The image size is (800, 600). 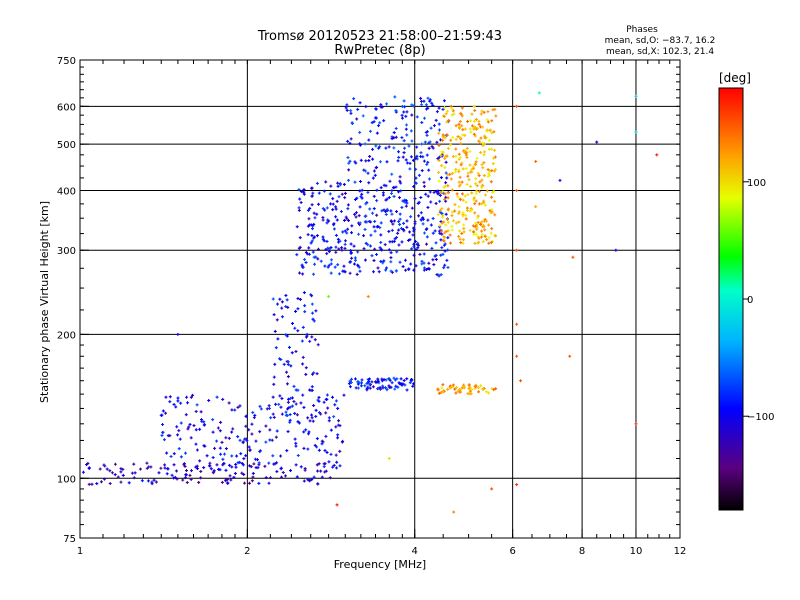 What do you see at coordinates (756, 183) in the screenshot?
I see `colorbar-tick-label: 100` at bounding box center [756, 183].